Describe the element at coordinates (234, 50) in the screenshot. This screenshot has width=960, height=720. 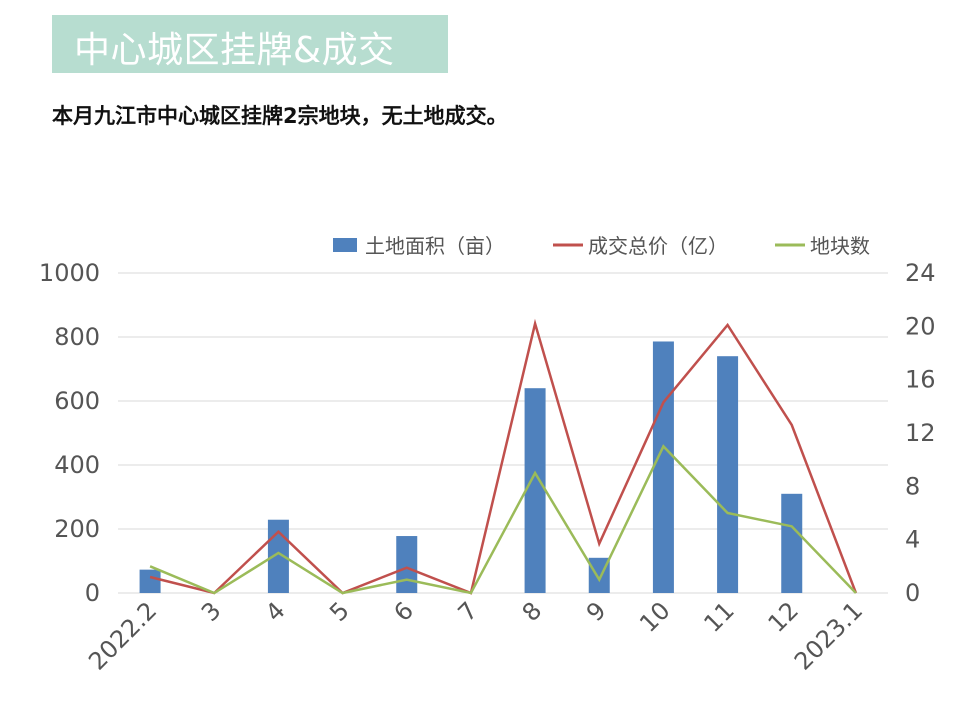
I see `section-title: 中心城区挂牌&成交` at that location.